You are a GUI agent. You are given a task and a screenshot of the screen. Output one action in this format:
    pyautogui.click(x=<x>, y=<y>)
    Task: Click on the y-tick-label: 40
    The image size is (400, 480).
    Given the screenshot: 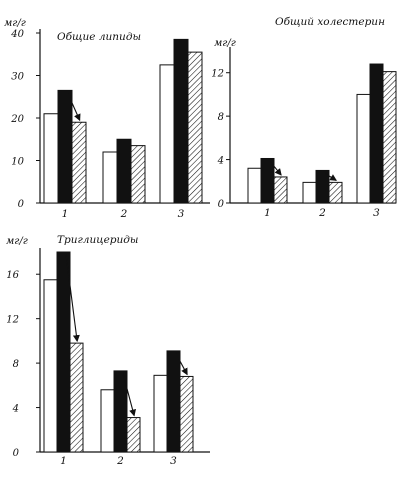 What is the action you would take?
    pyautogui.click(x=17, y=34)
    